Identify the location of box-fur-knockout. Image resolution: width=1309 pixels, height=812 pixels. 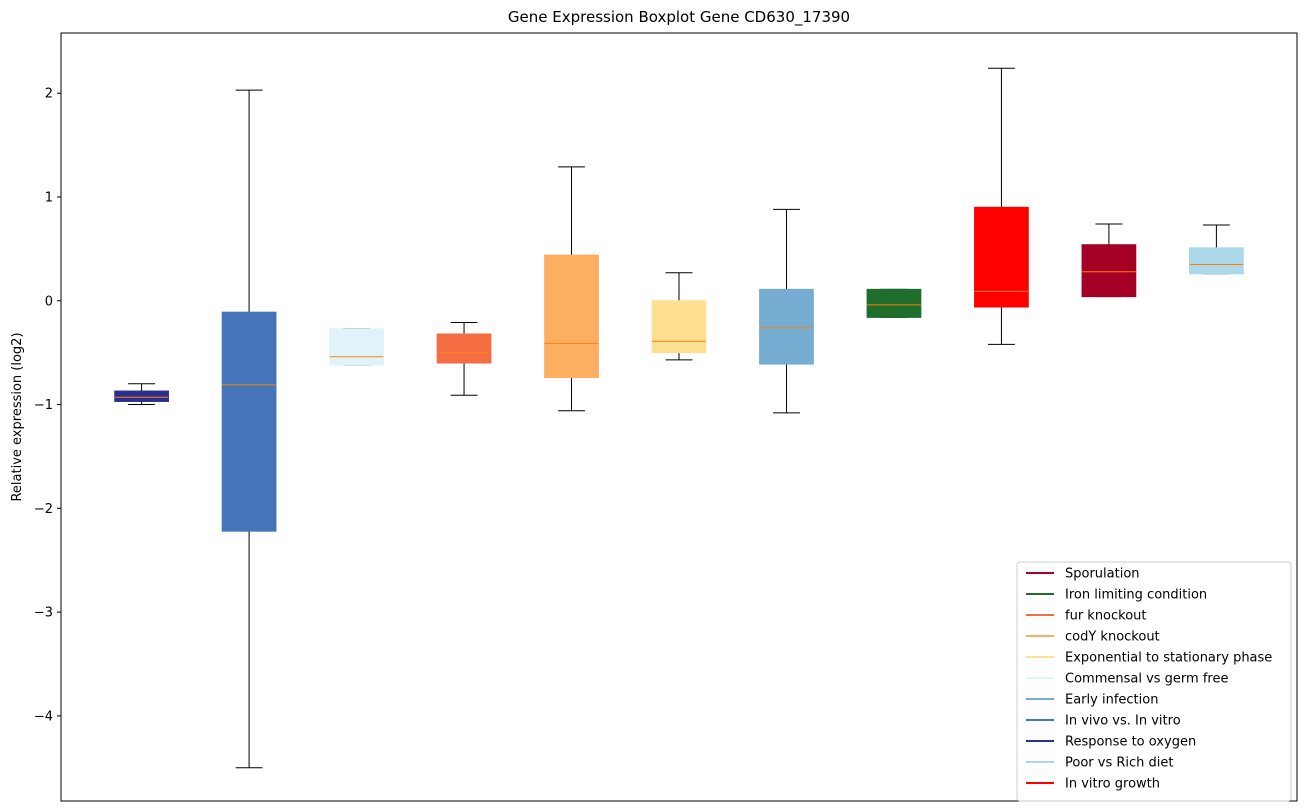
(464, 359).